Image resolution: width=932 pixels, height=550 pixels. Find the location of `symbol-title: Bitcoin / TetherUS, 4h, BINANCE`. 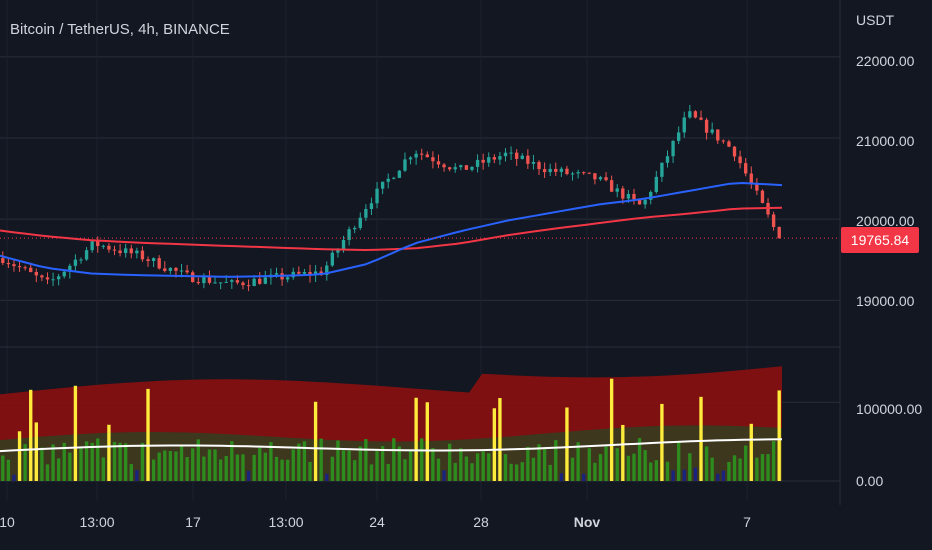

symbol-title: Bitcoin / TetherUS, 4h, BINANCE is located at coordinates (120, 29).